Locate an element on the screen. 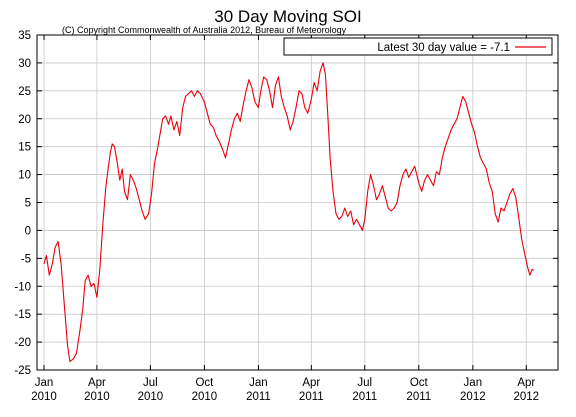  y-tick-label: 20 is located at coordinates (24, 120).